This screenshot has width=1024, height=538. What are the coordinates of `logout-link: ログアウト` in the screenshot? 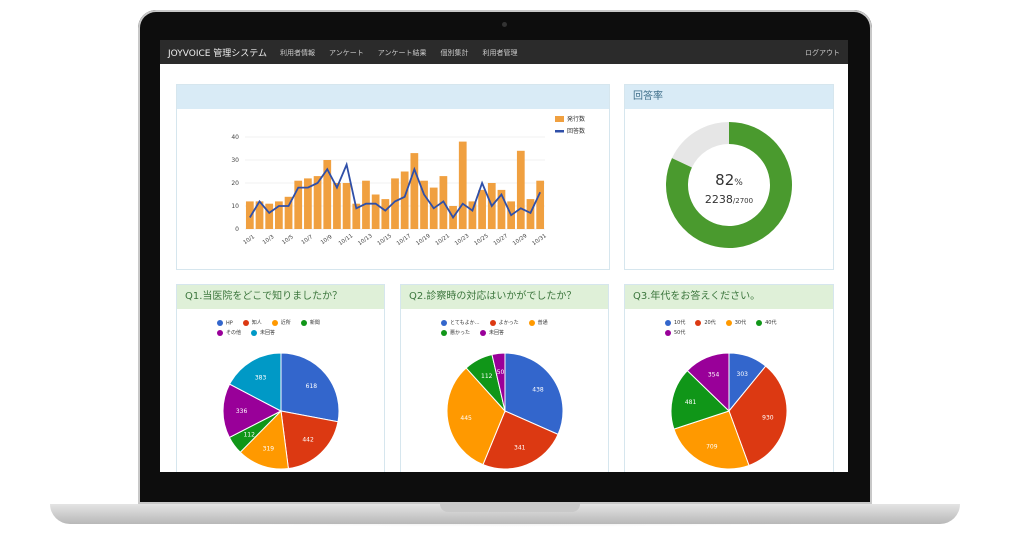 It's located at (822, 53).